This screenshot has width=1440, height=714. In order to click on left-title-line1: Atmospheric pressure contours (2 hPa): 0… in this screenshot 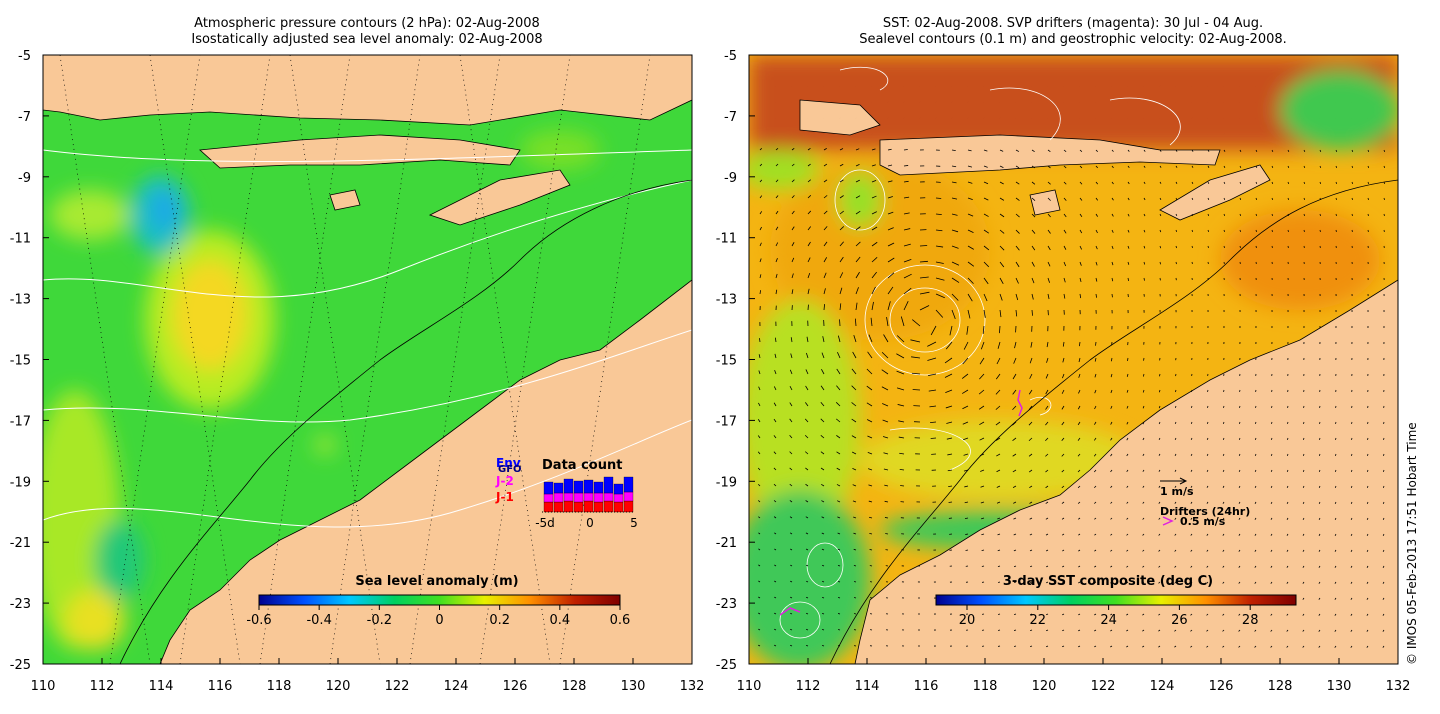, I will do `click(367, 23)`.